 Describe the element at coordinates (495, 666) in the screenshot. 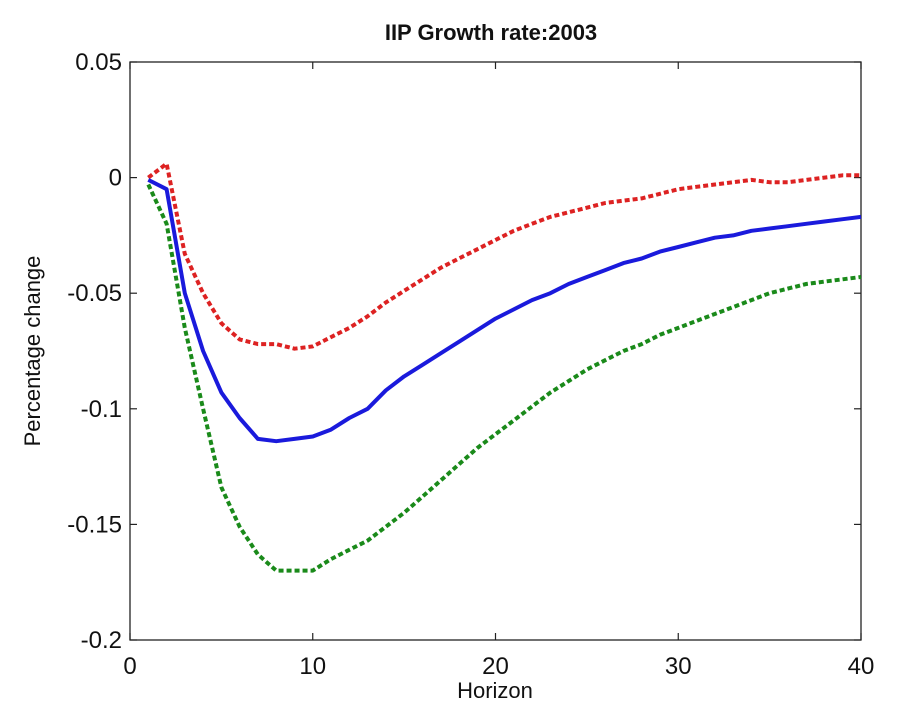

I see `x-tick-label: 20` at that location.